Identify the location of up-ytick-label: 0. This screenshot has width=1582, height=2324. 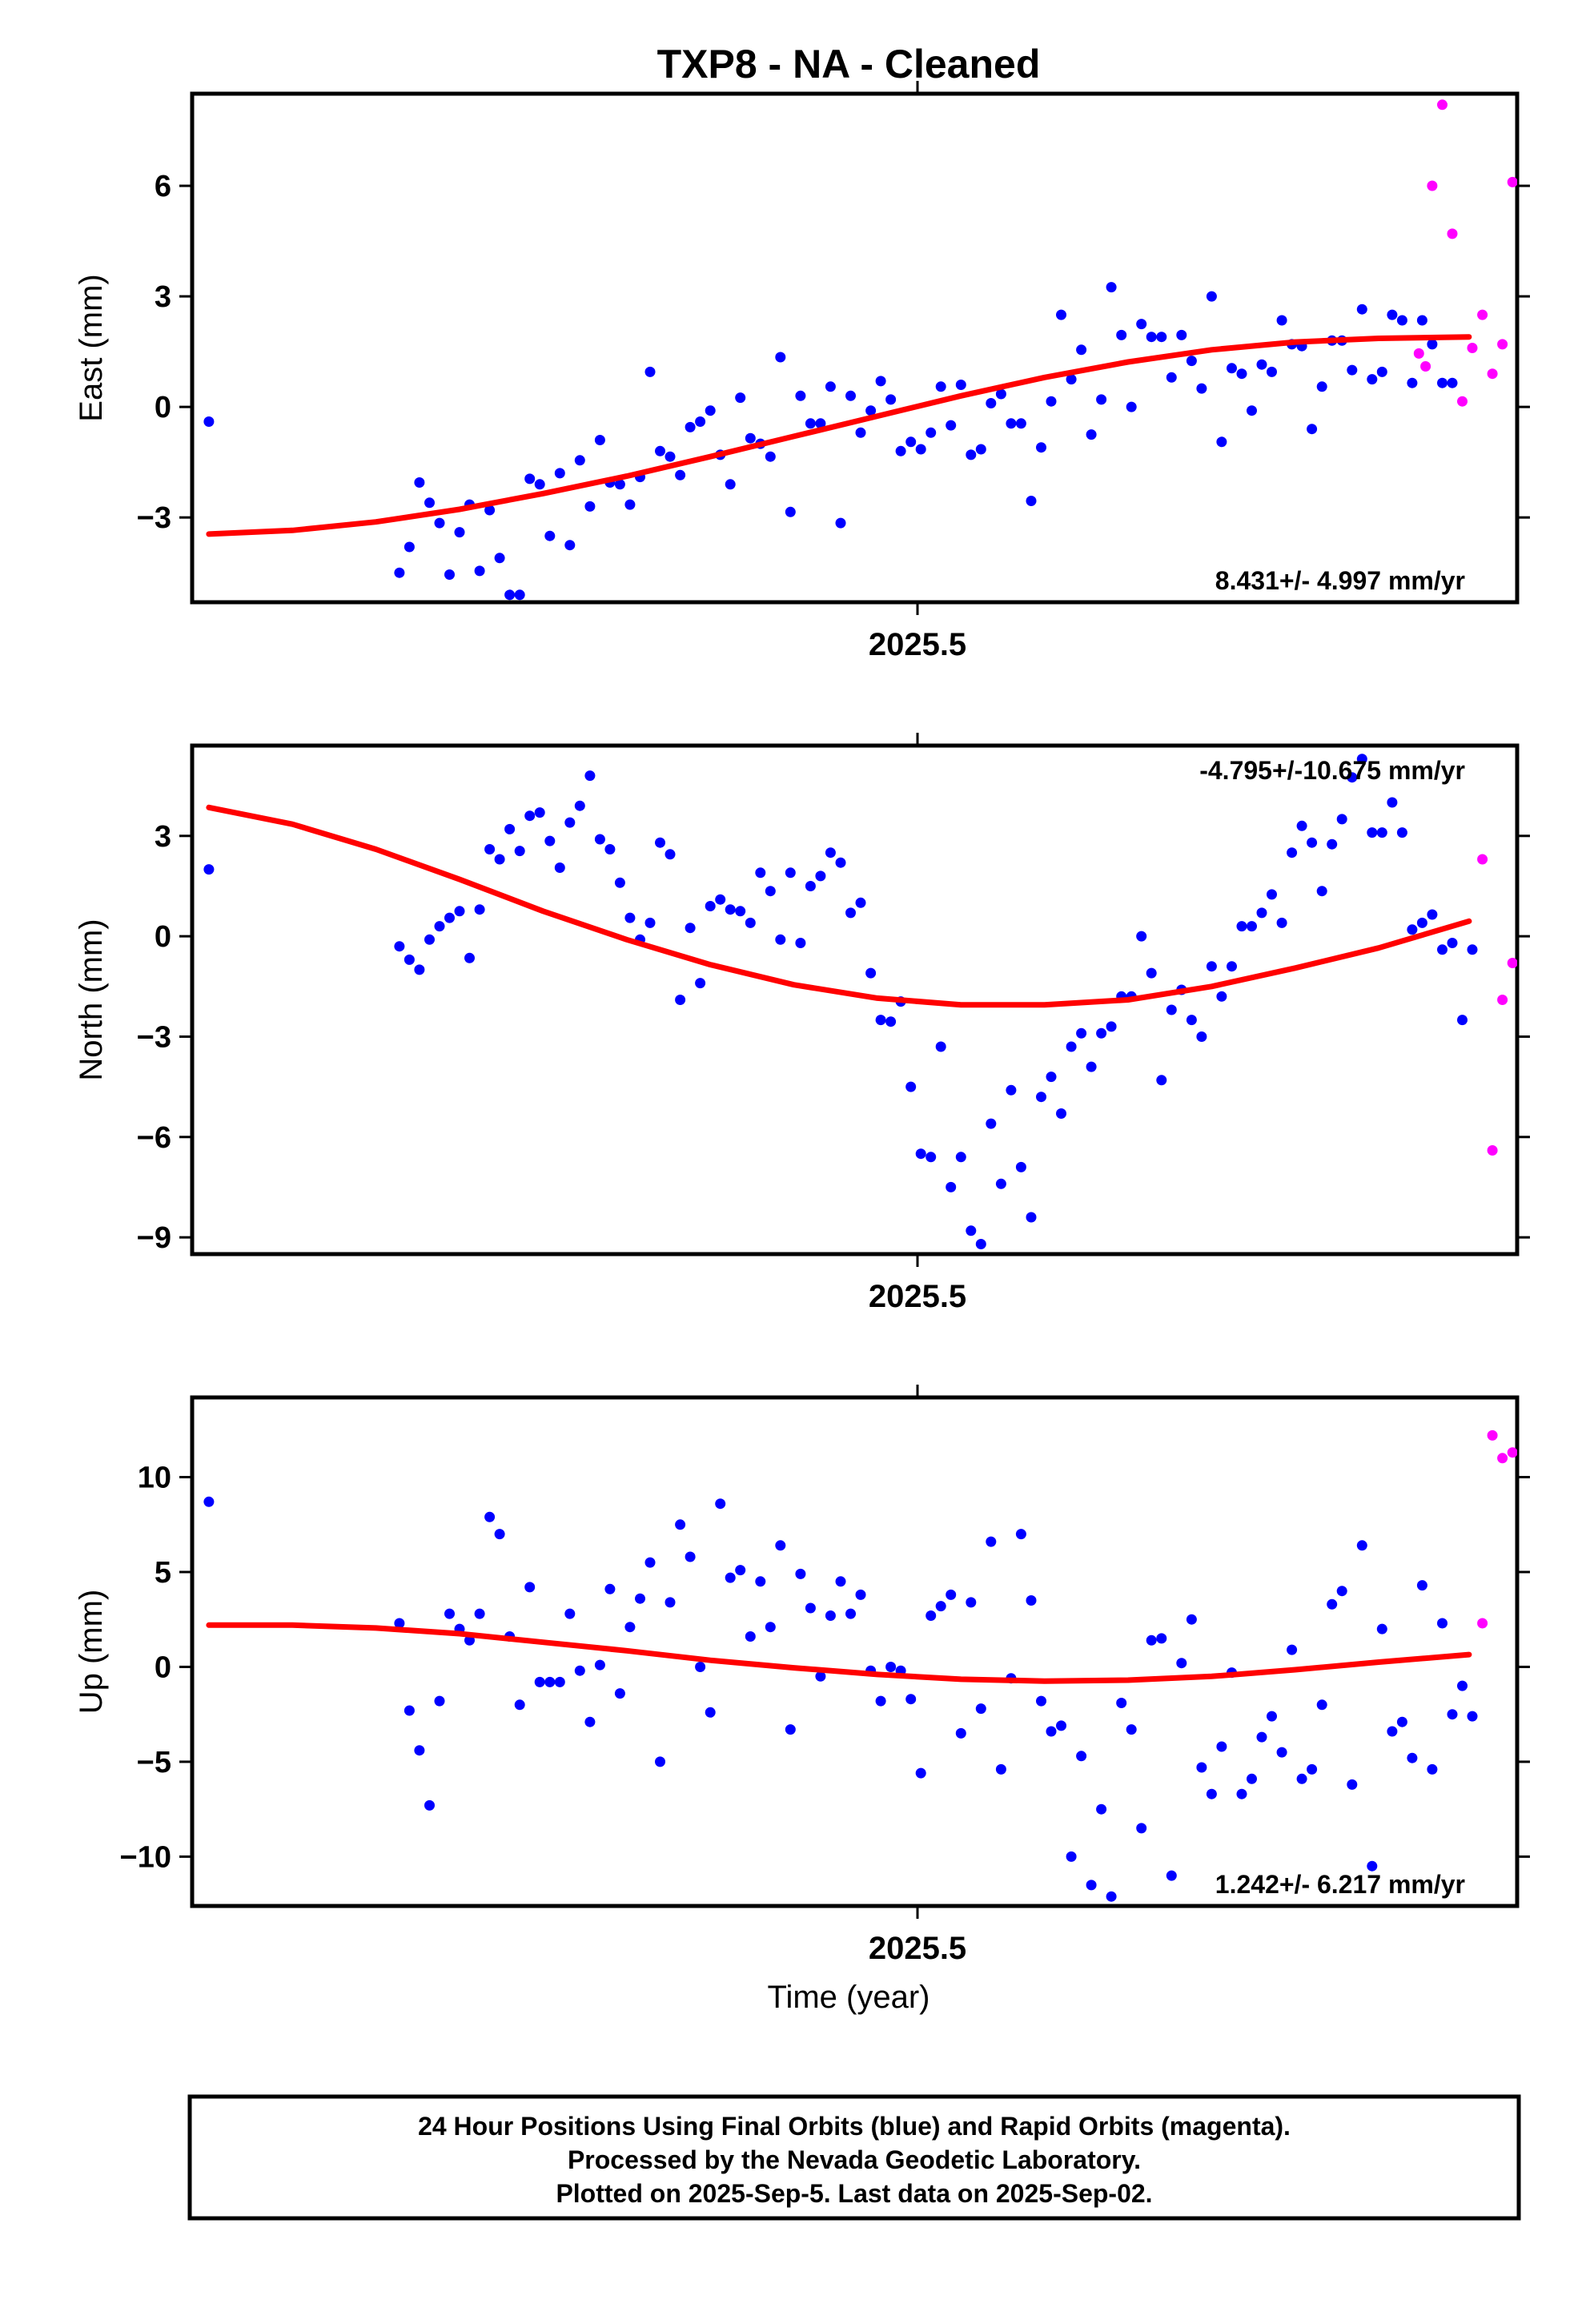
(163, 1668).